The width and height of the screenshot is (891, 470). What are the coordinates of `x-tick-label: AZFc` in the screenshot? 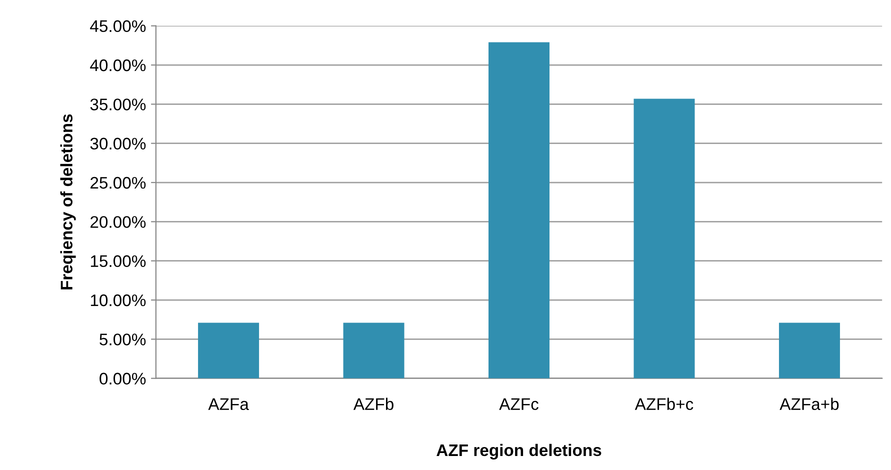 It's located at (518, 404).